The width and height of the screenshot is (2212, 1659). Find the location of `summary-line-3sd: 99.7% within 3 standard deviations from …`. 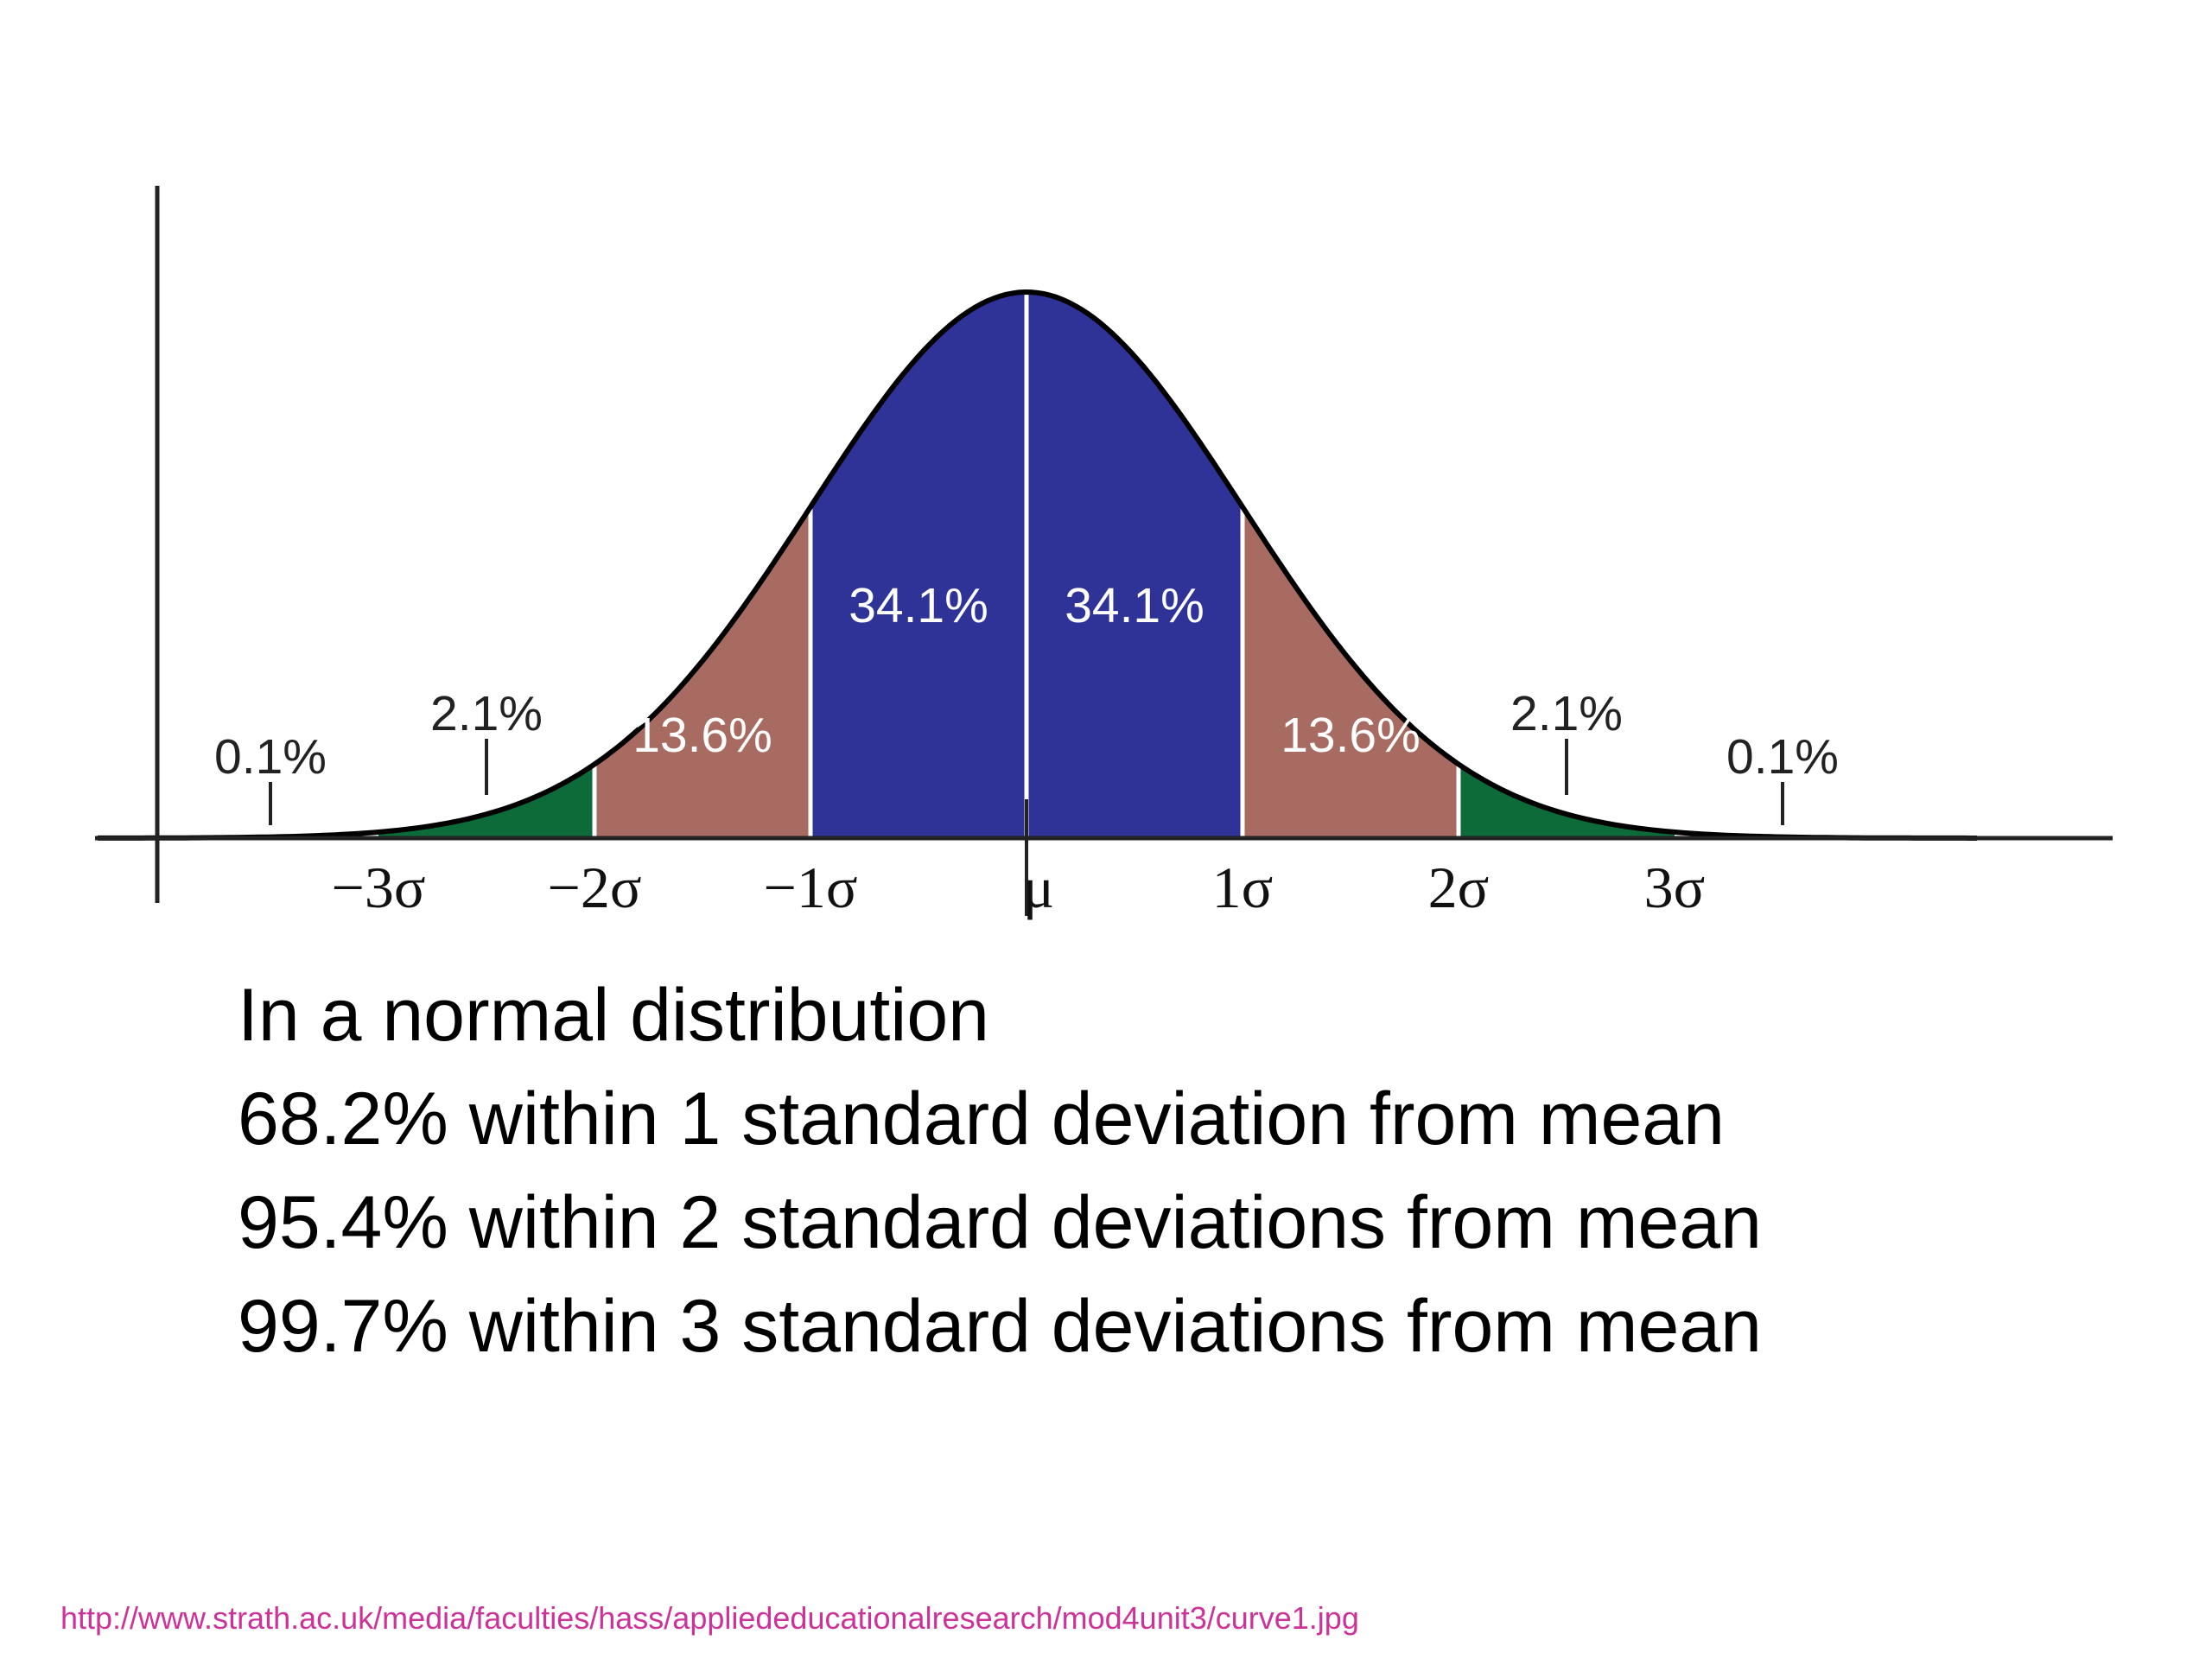

summary-line-3sd: 99.7% within 3 standard deviations from … is located at coordinates (1000, 1326).